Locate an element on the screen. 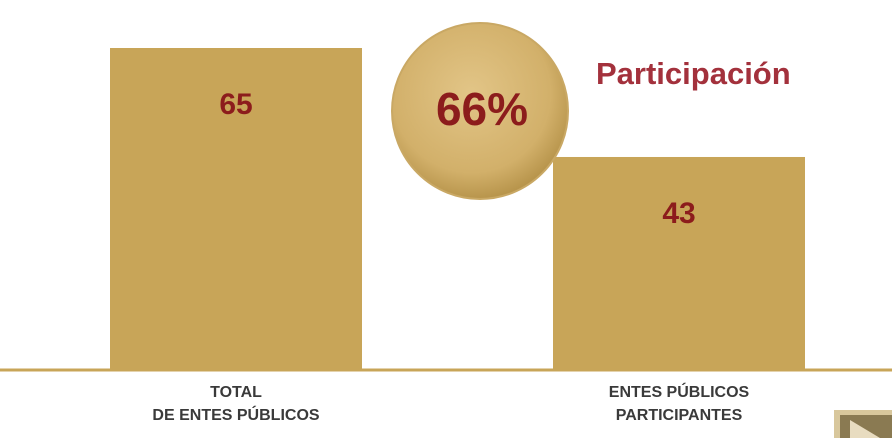 Image resolution: width=892 pixels, height=438 pixels. x-tick-label: TOTAL is located at coordinates (236, 392).